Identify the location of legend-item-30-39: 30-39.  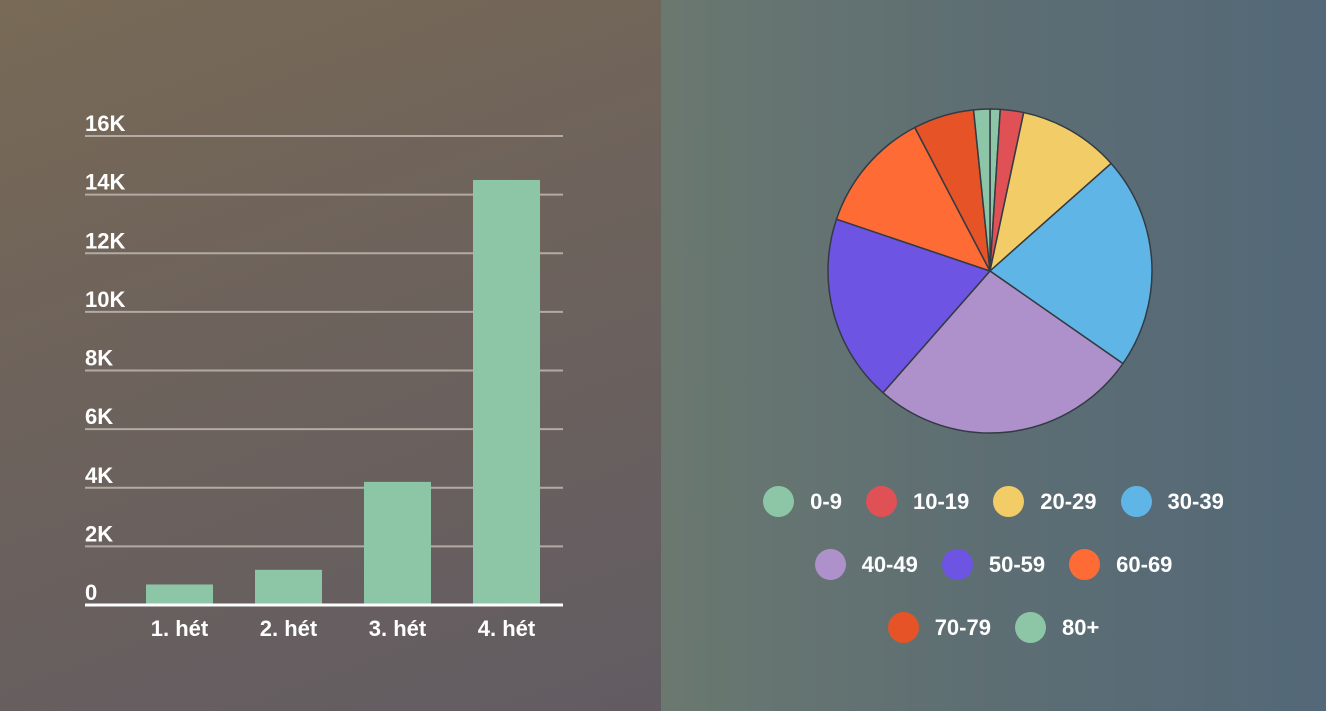
(1172, 501).